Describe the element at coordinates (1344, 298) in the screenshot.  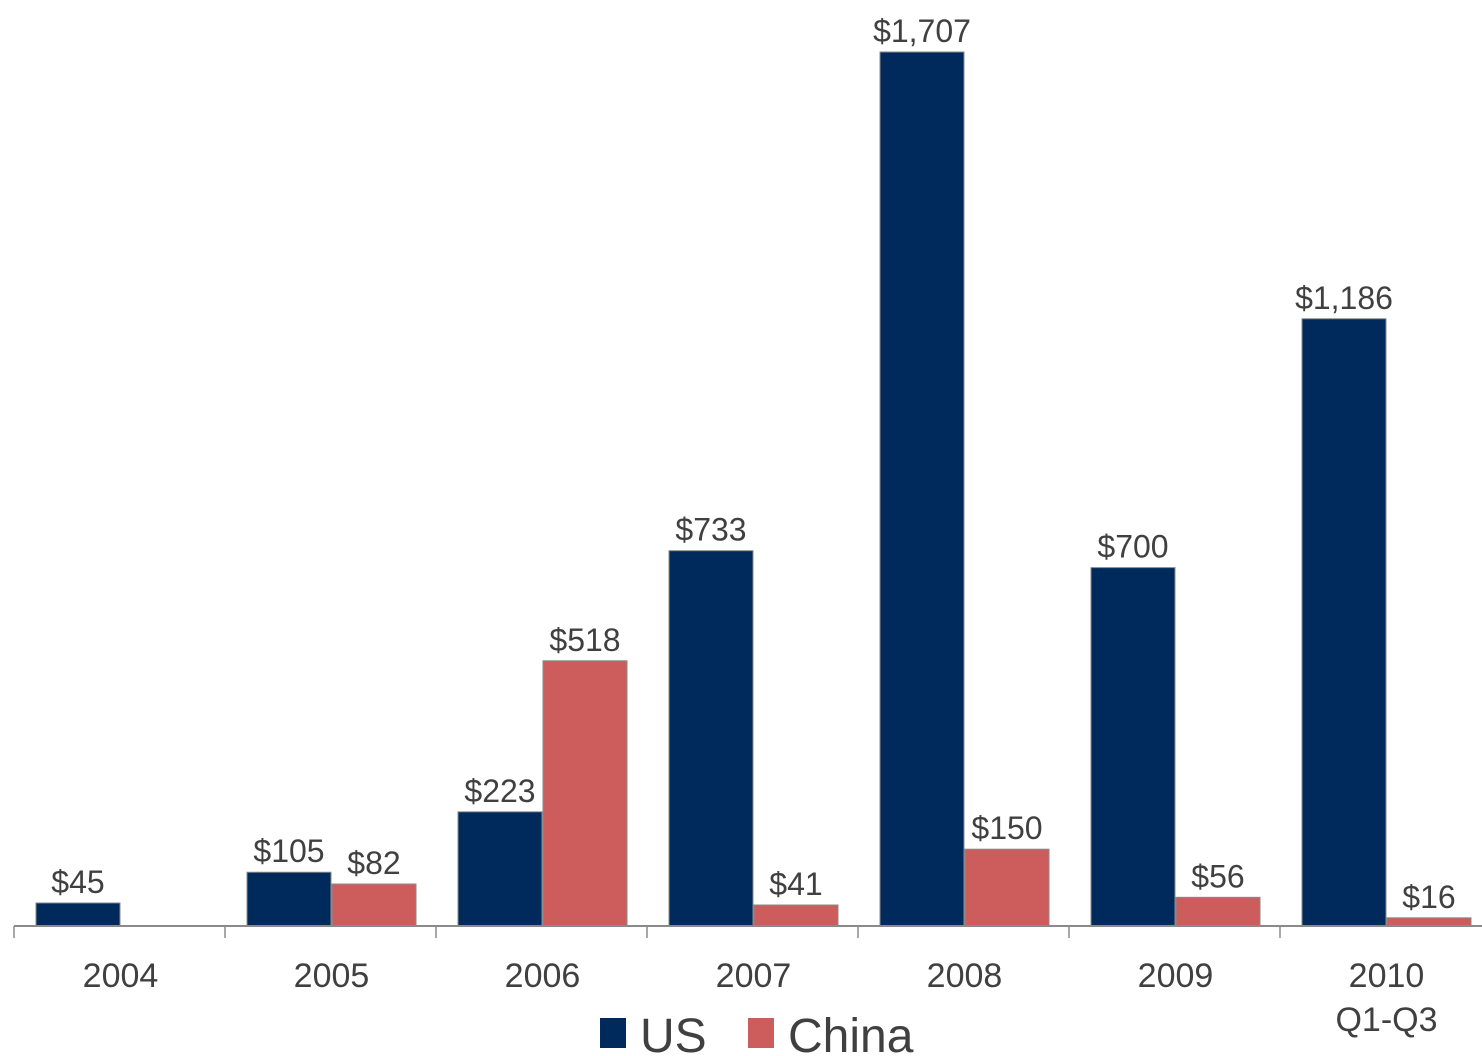
I see `data-label-us-6: $1,186` at that location.